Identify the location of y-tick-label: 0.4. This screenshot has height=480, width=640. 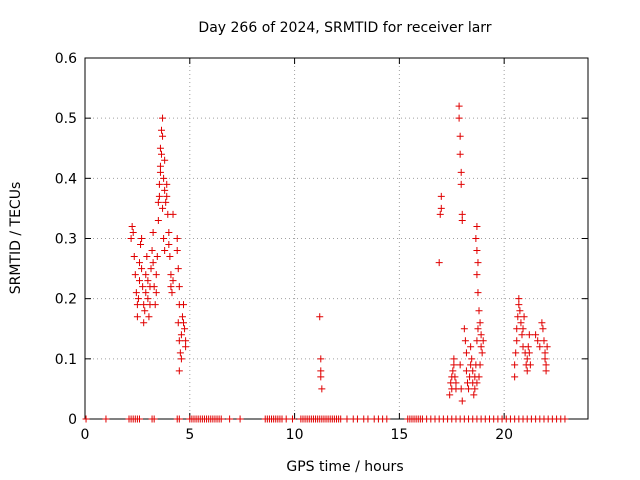
(66, 179).